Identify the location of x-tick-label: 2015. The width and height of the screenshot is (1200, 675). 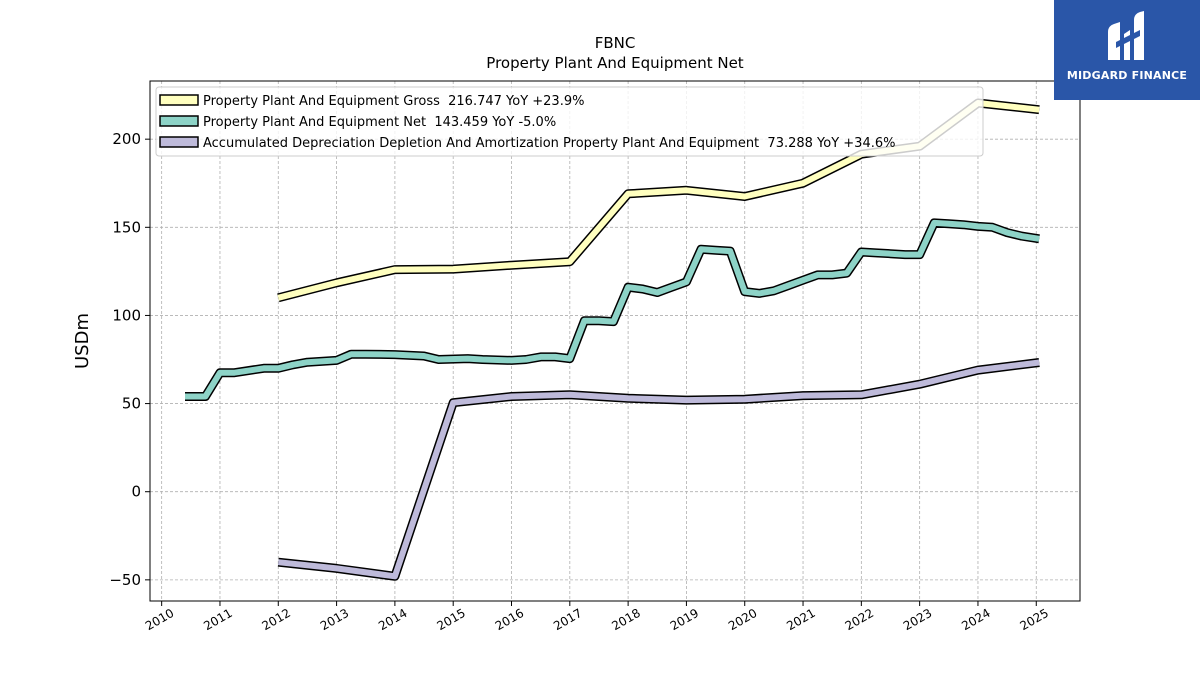
(450, 619).